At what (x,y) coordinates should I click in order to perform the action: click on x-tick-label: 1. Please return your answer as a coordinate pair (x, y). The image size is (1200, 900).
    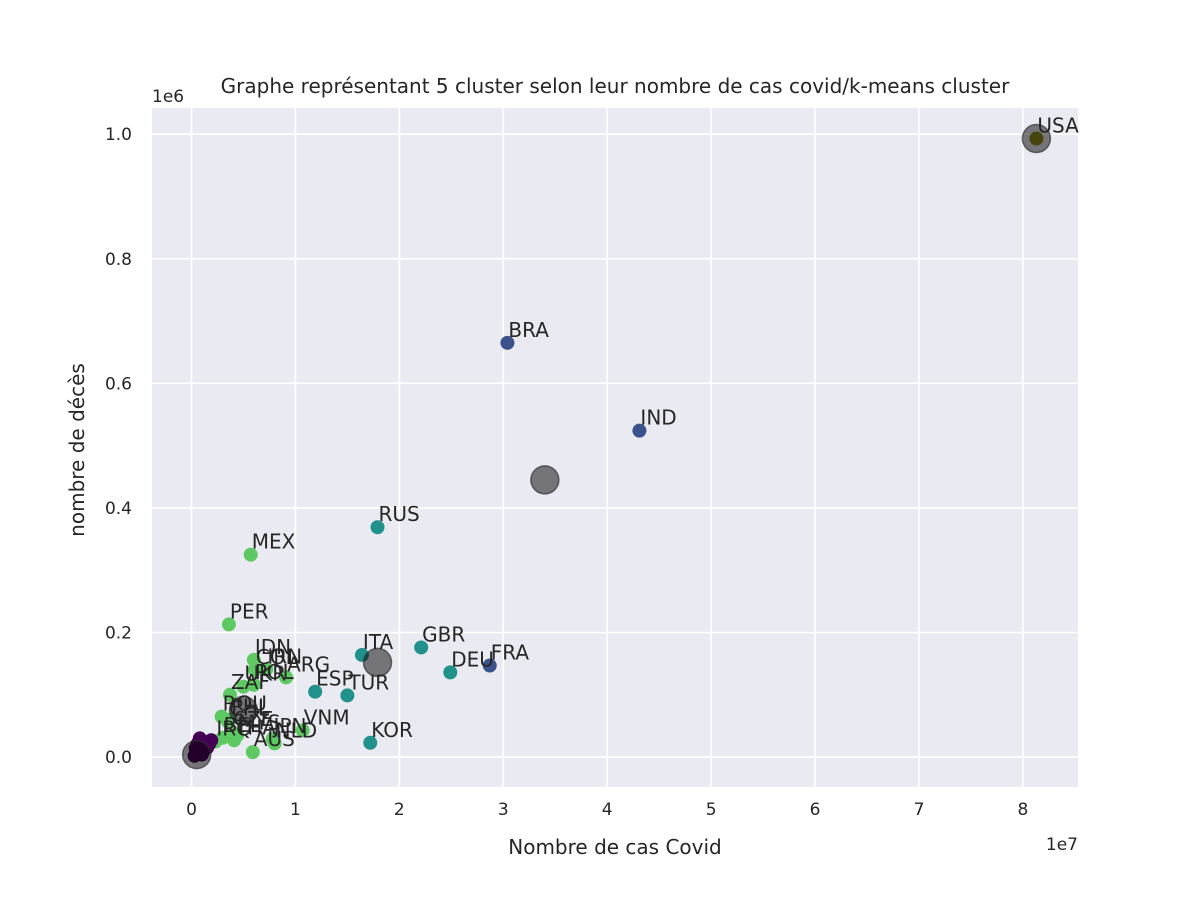
    Looking at the image, I should click on (295, 810).